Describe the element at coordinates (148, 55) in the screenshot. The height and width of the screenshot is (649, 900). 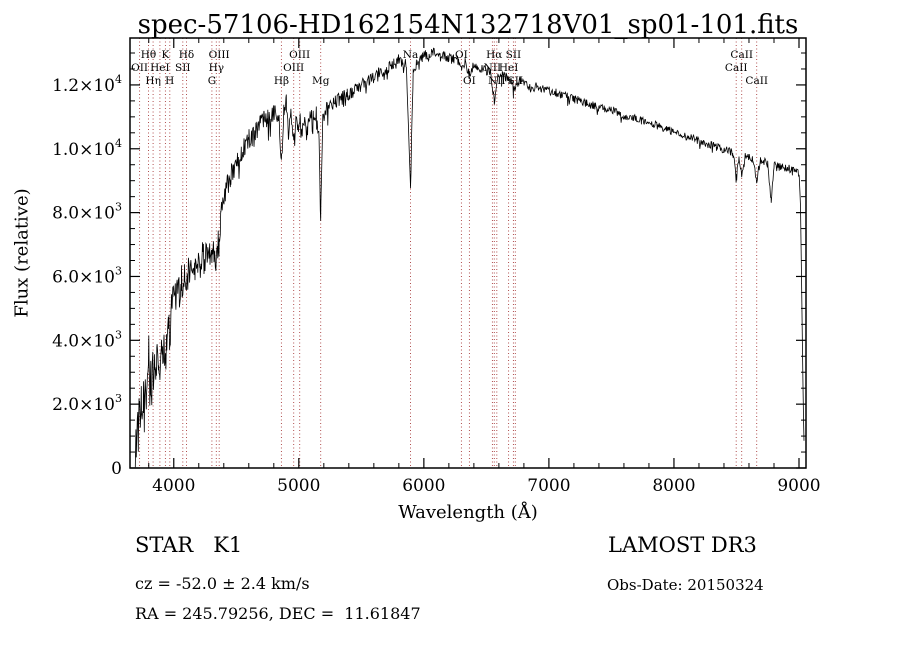
I see `svg-text: Hθ` at that location.